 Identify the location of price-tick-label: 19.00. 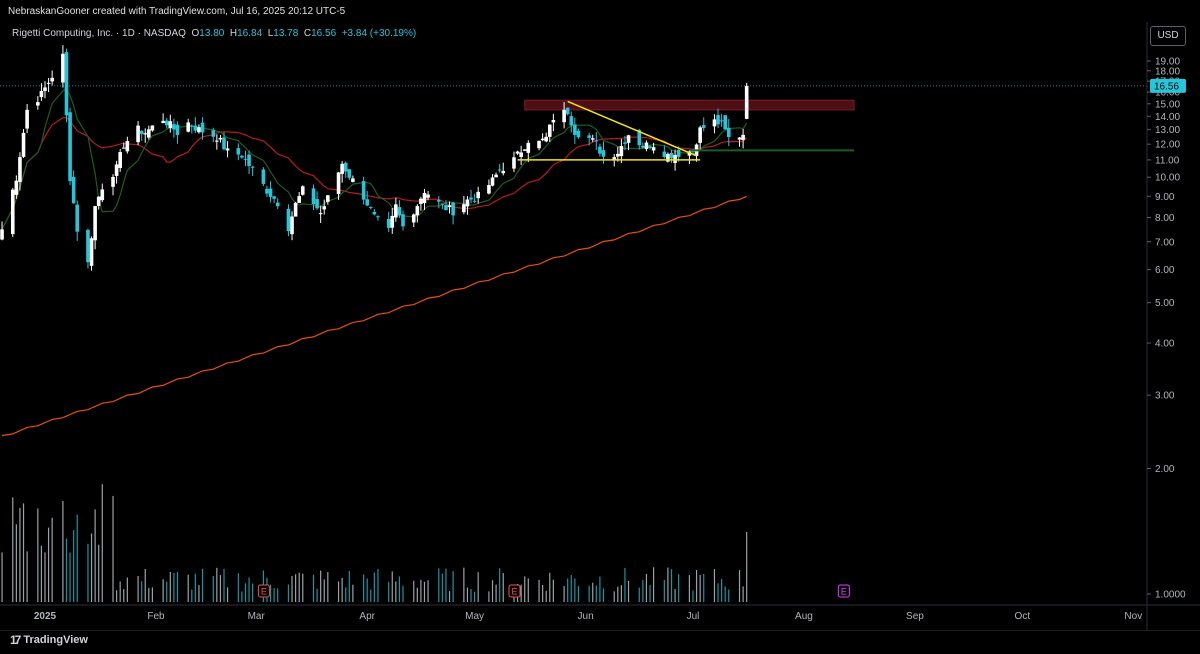
(1167, 62).